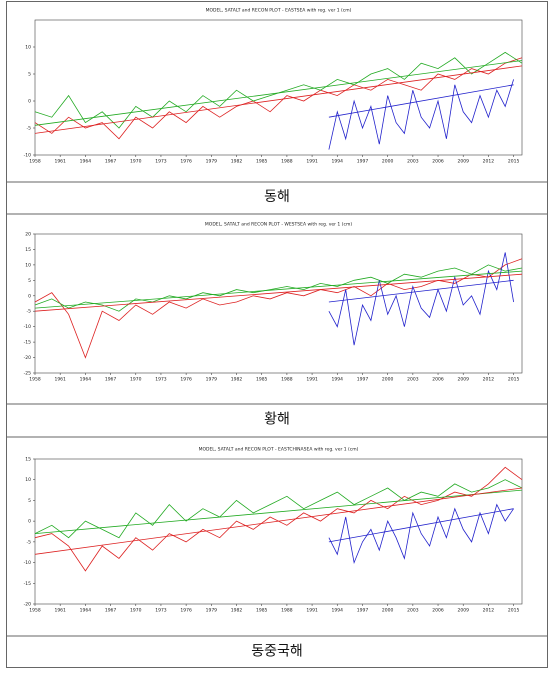 The height and width of the screenshot is (679, 555). I want to click on caption: 동중국해, so click(277, 652).